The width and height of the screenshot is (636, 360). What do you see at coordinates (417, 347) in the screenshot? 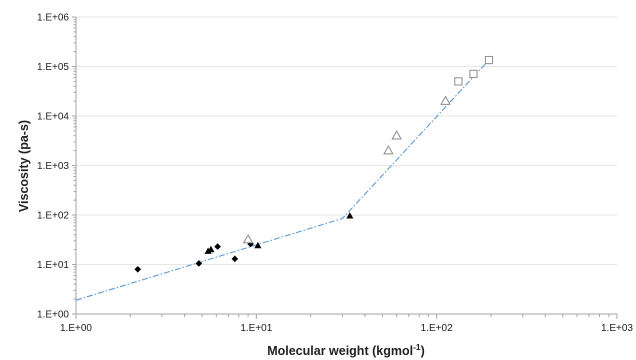
I see `x-axis-title-superscript: -1` at bounding box center [417, 347].